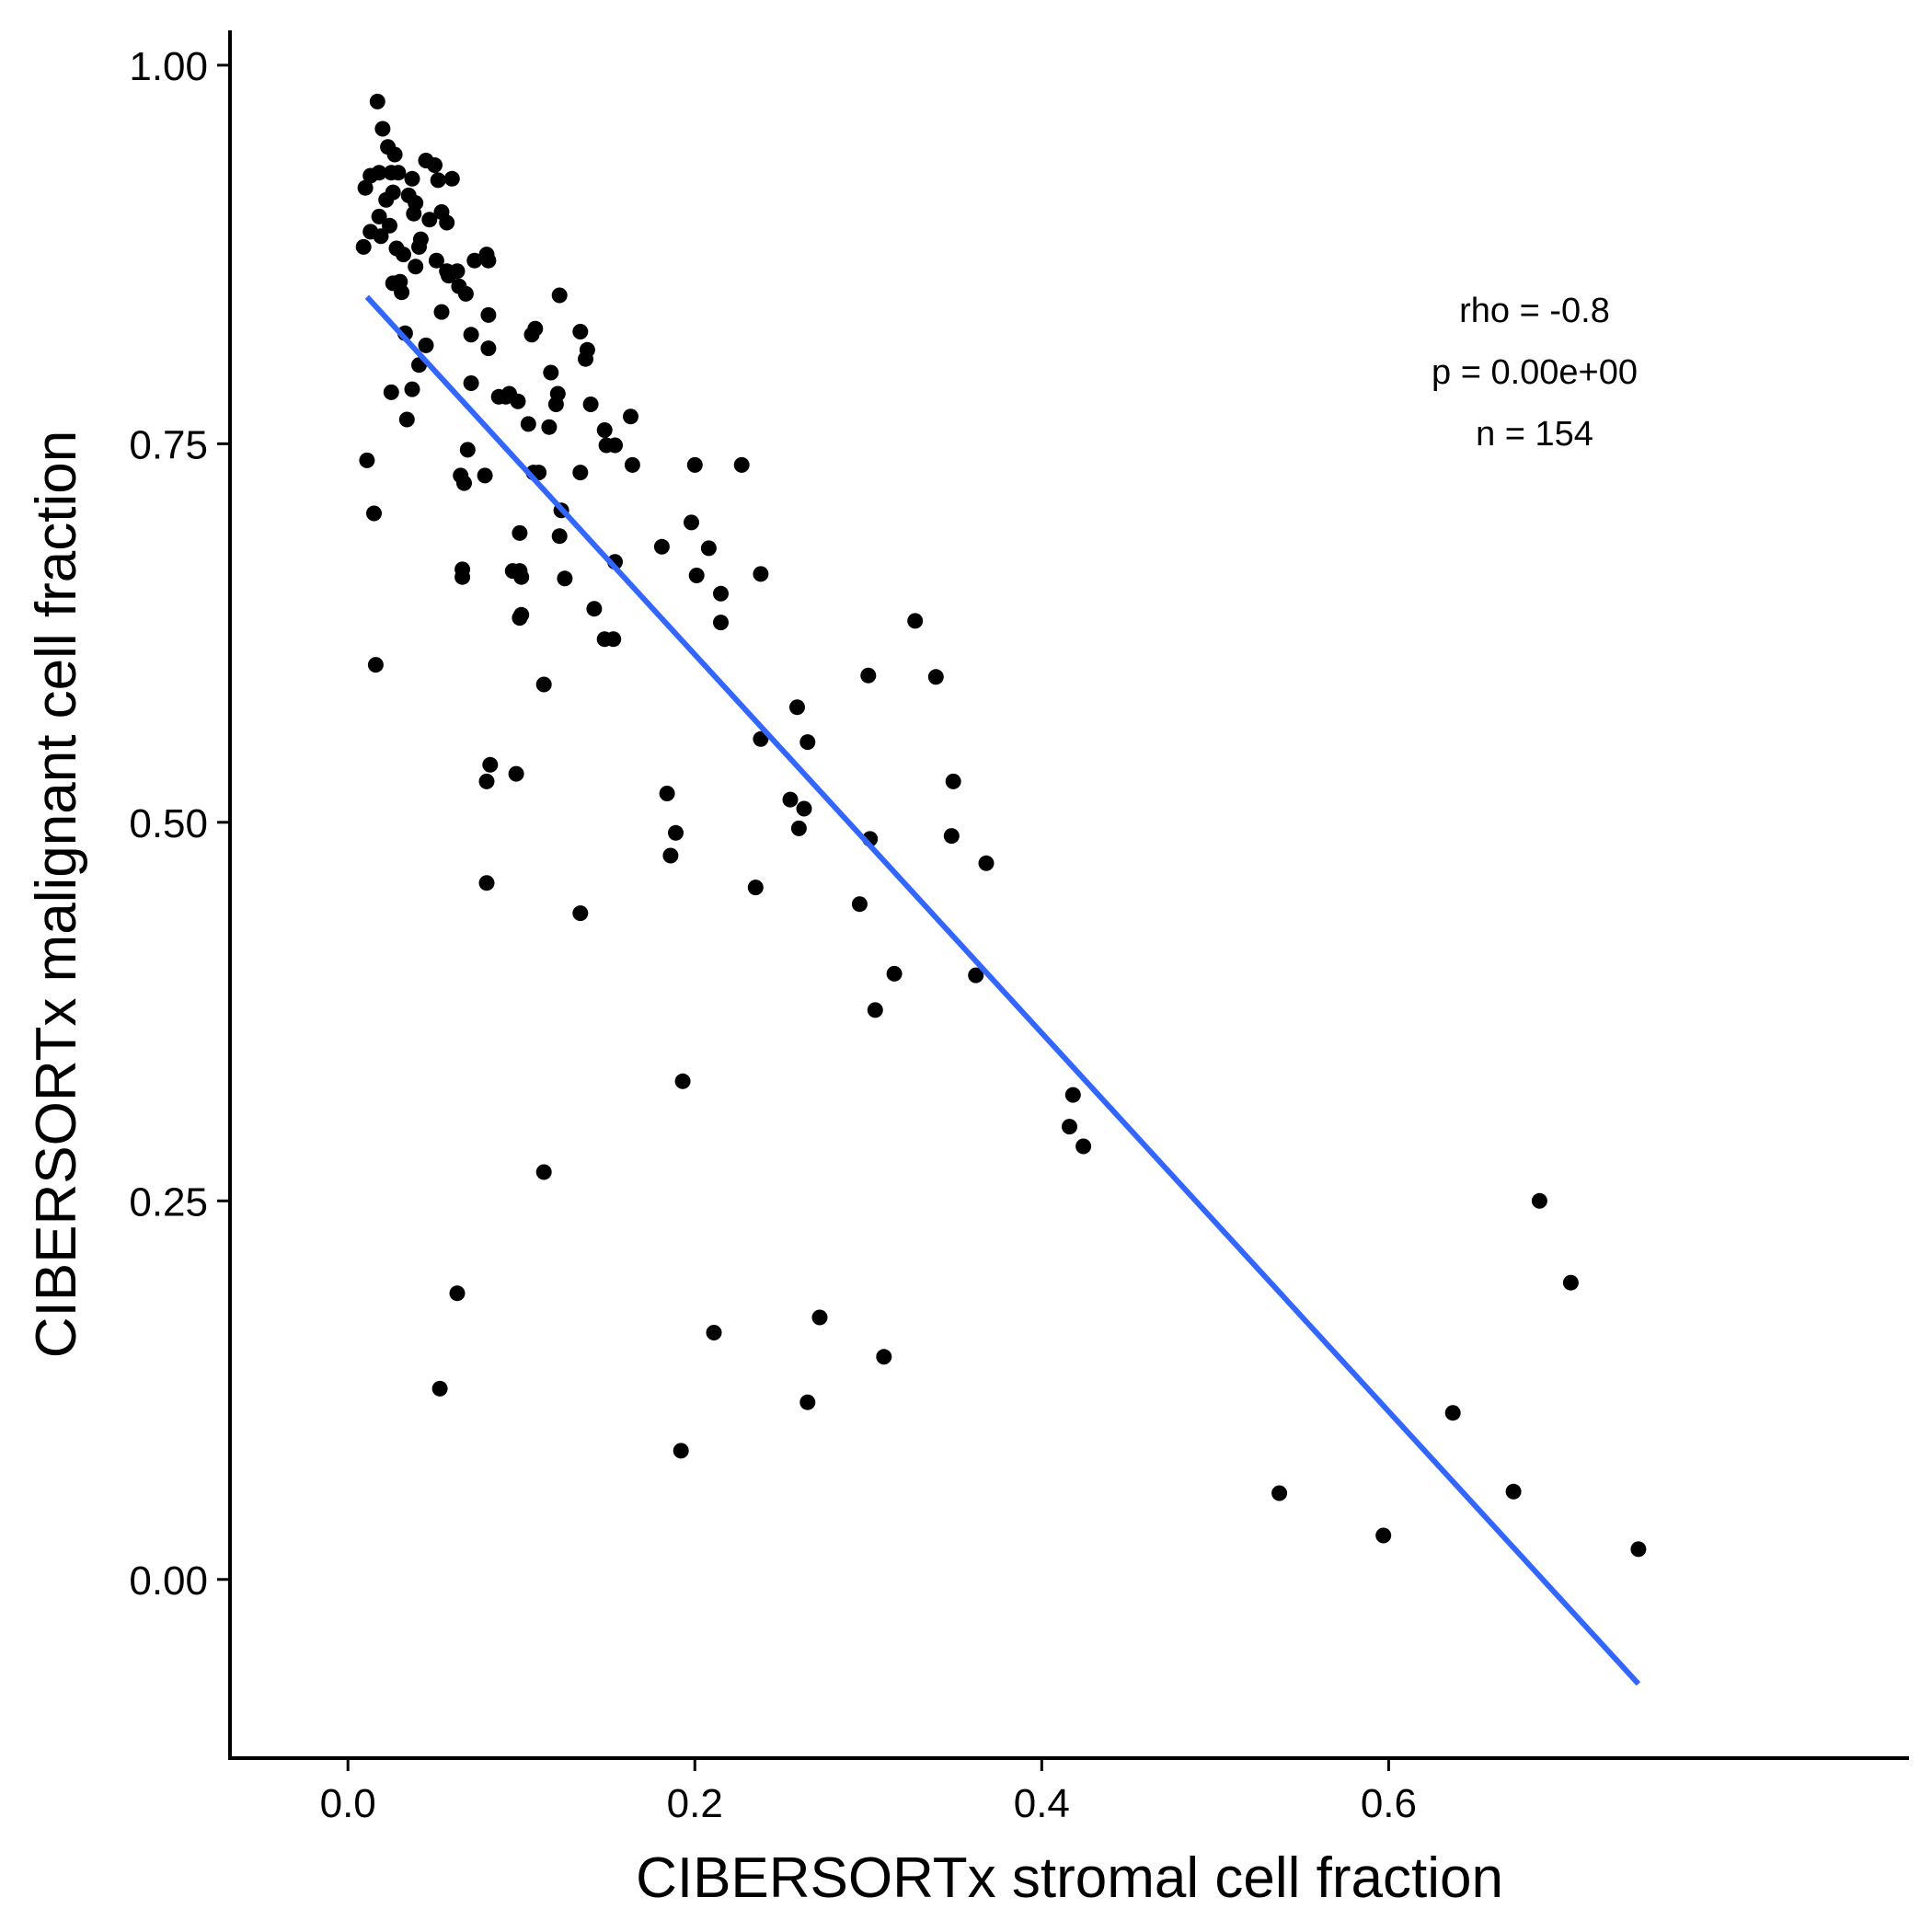 The height and width of the screenshot is (1932, 1932). I want to click on stats-annotation: rho = -0.8 p = 0.00e+00 n = 154, so click(1535, 373).